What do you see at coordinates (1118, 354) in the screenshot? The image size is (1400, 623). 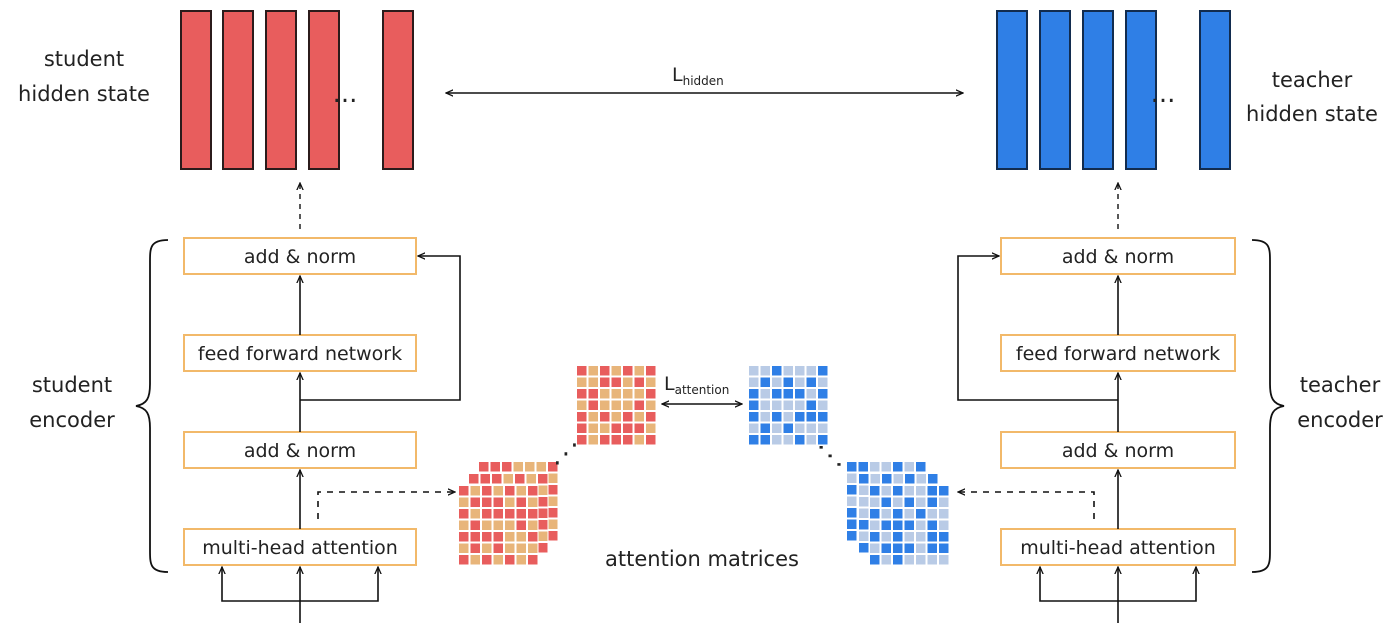 I see `teacher-feed-forward-label: feed forward network` at bounding box center [1118, 354].